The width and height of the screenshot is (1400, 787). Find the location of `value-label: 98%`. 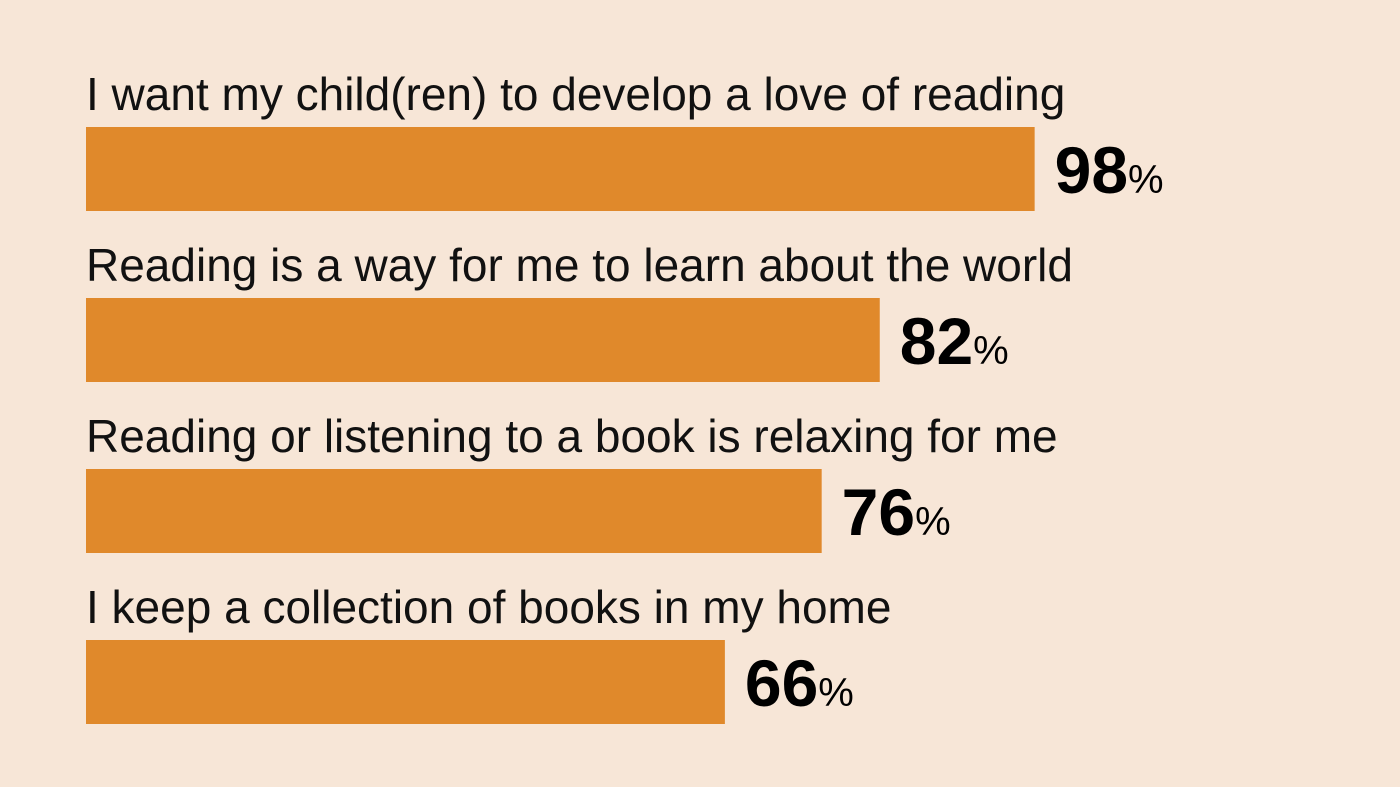

value-label: 98% is located at coordinates (1109, 170).